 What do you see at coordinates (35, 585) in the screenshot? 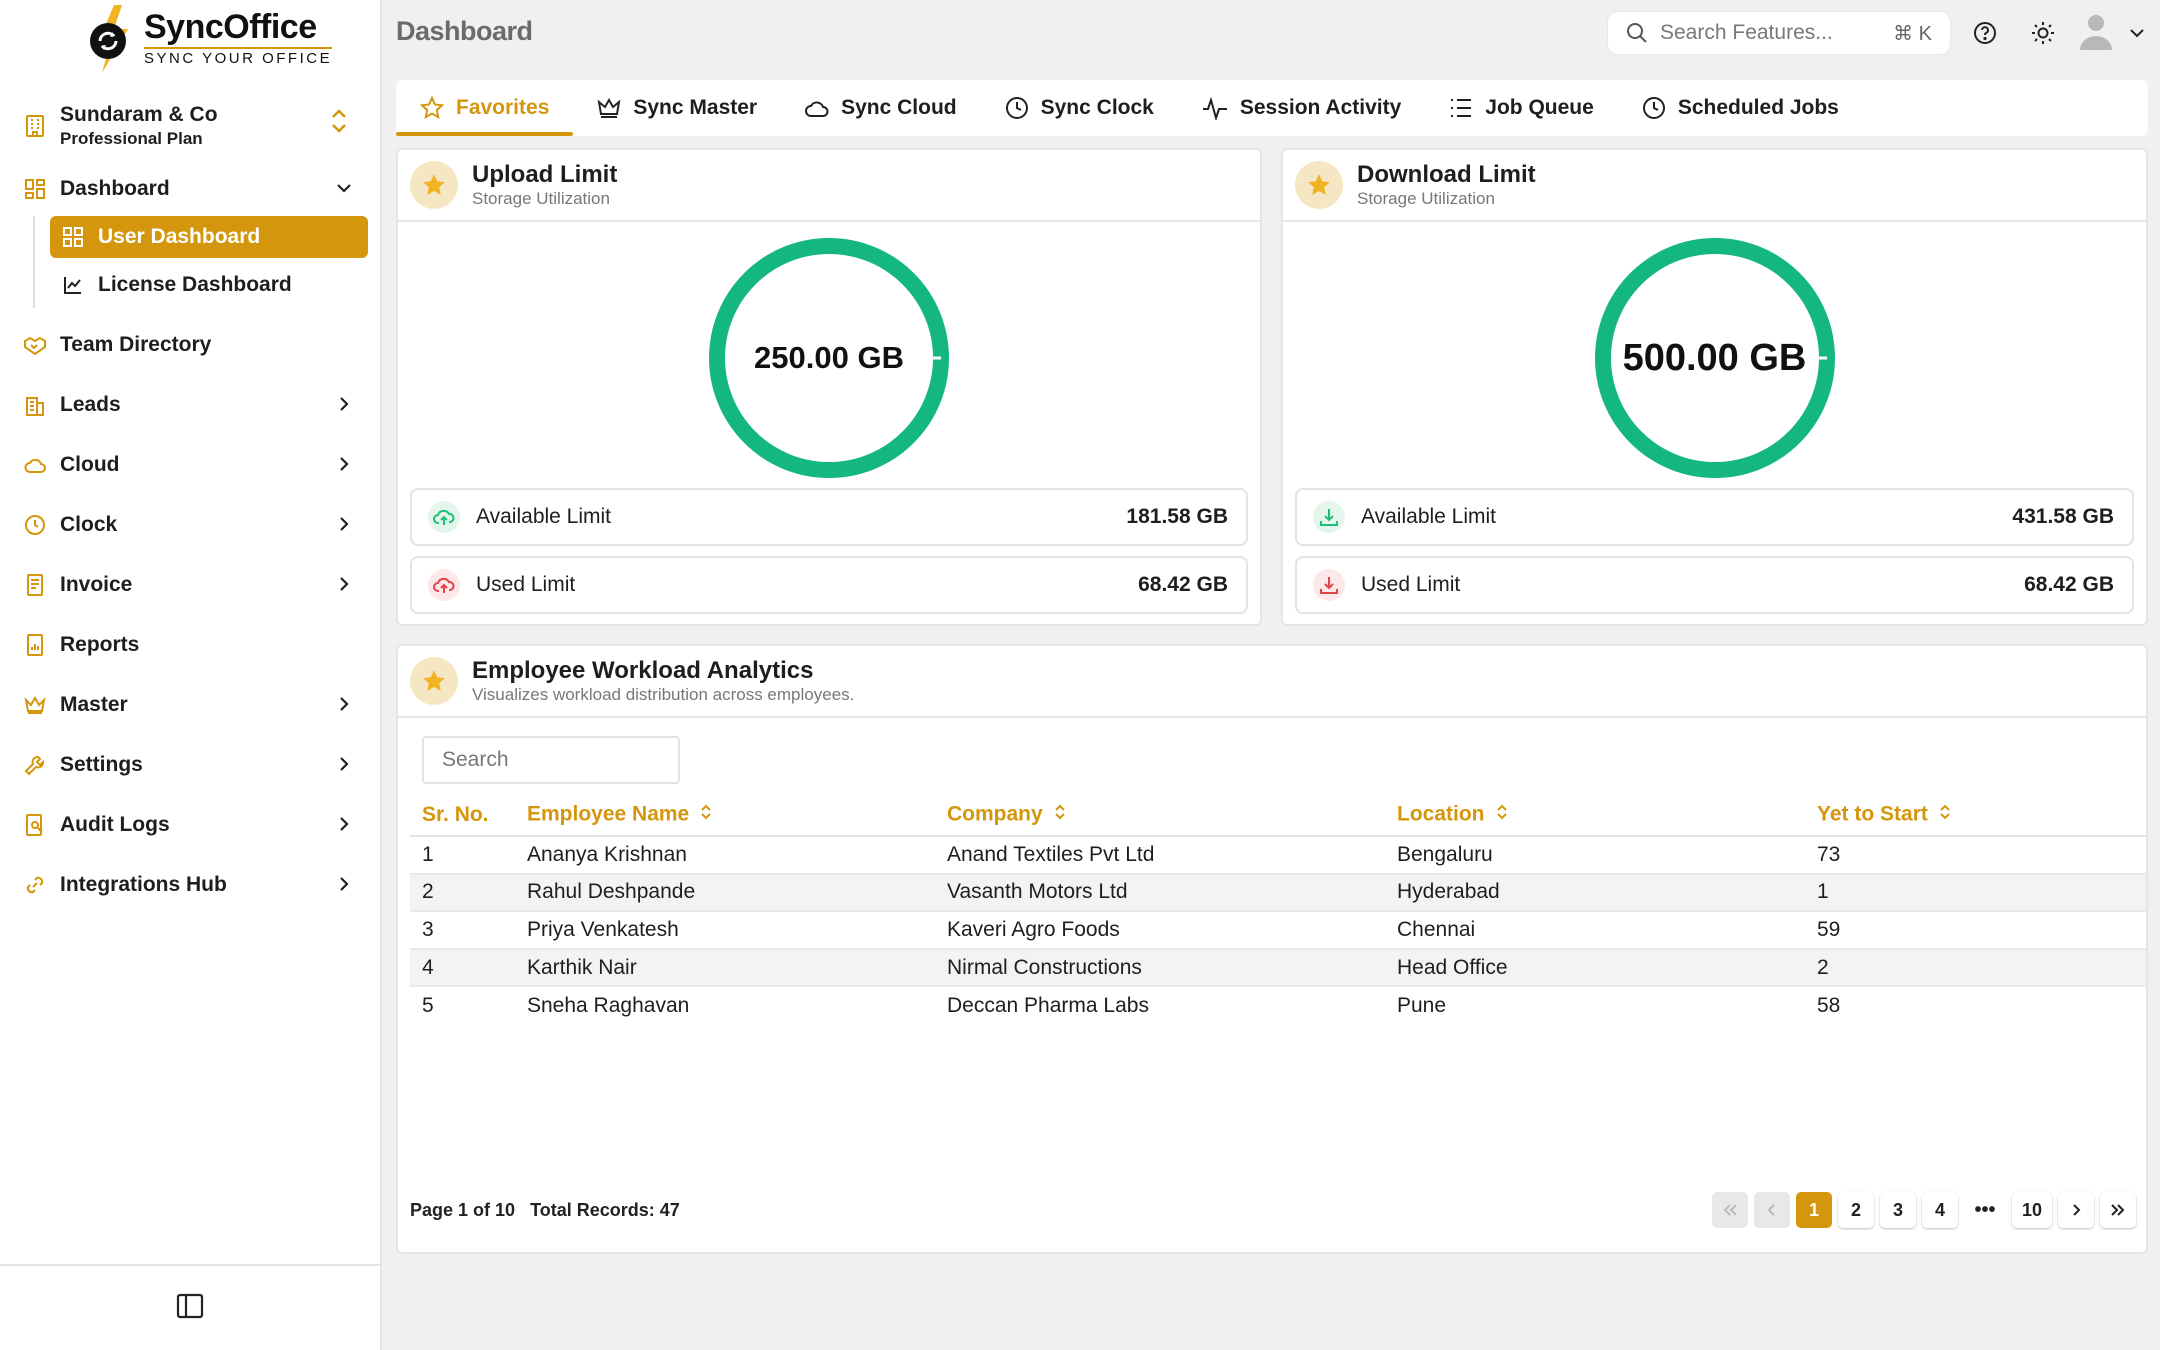
I see `receipt-icon` at bounding box center [35, 585].